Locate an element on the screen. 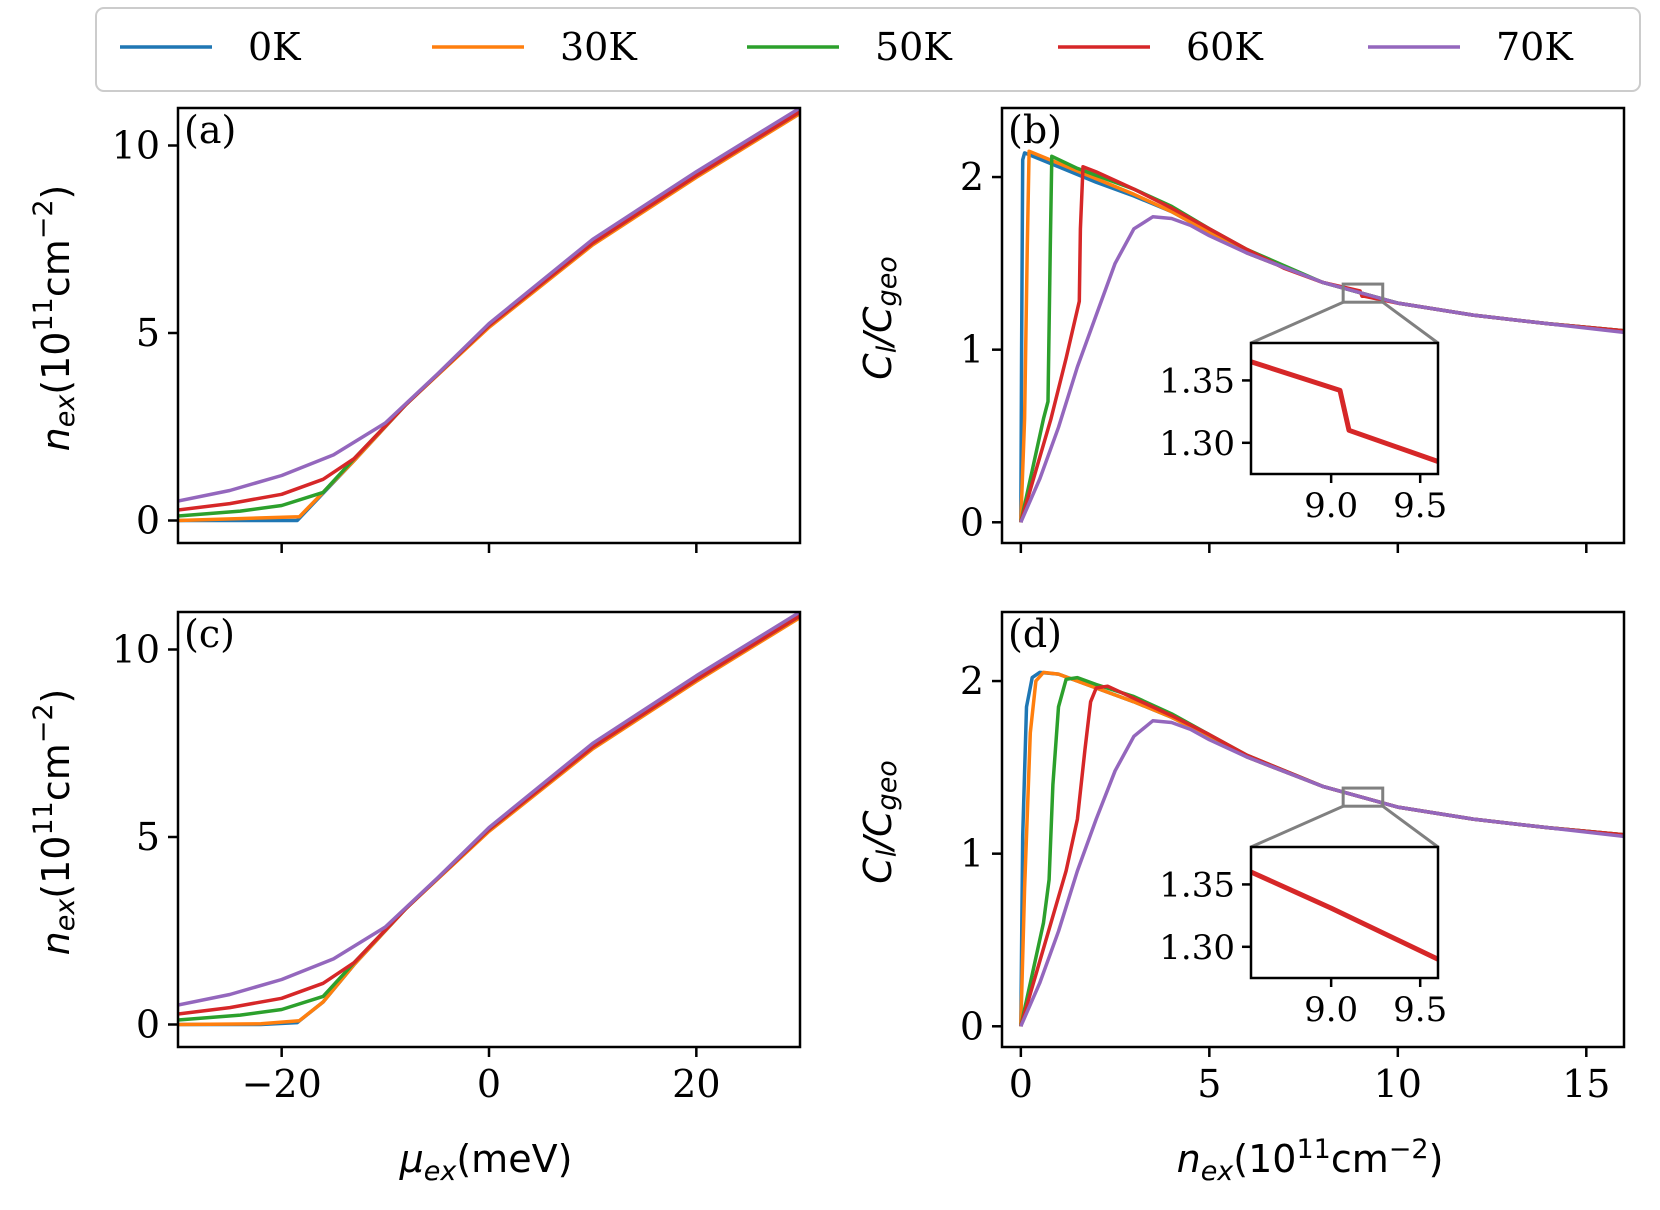 Image resolution: width=1660 pixels, height=1210 pixels. panel-label: (c) is located at coordinates (209, 634).